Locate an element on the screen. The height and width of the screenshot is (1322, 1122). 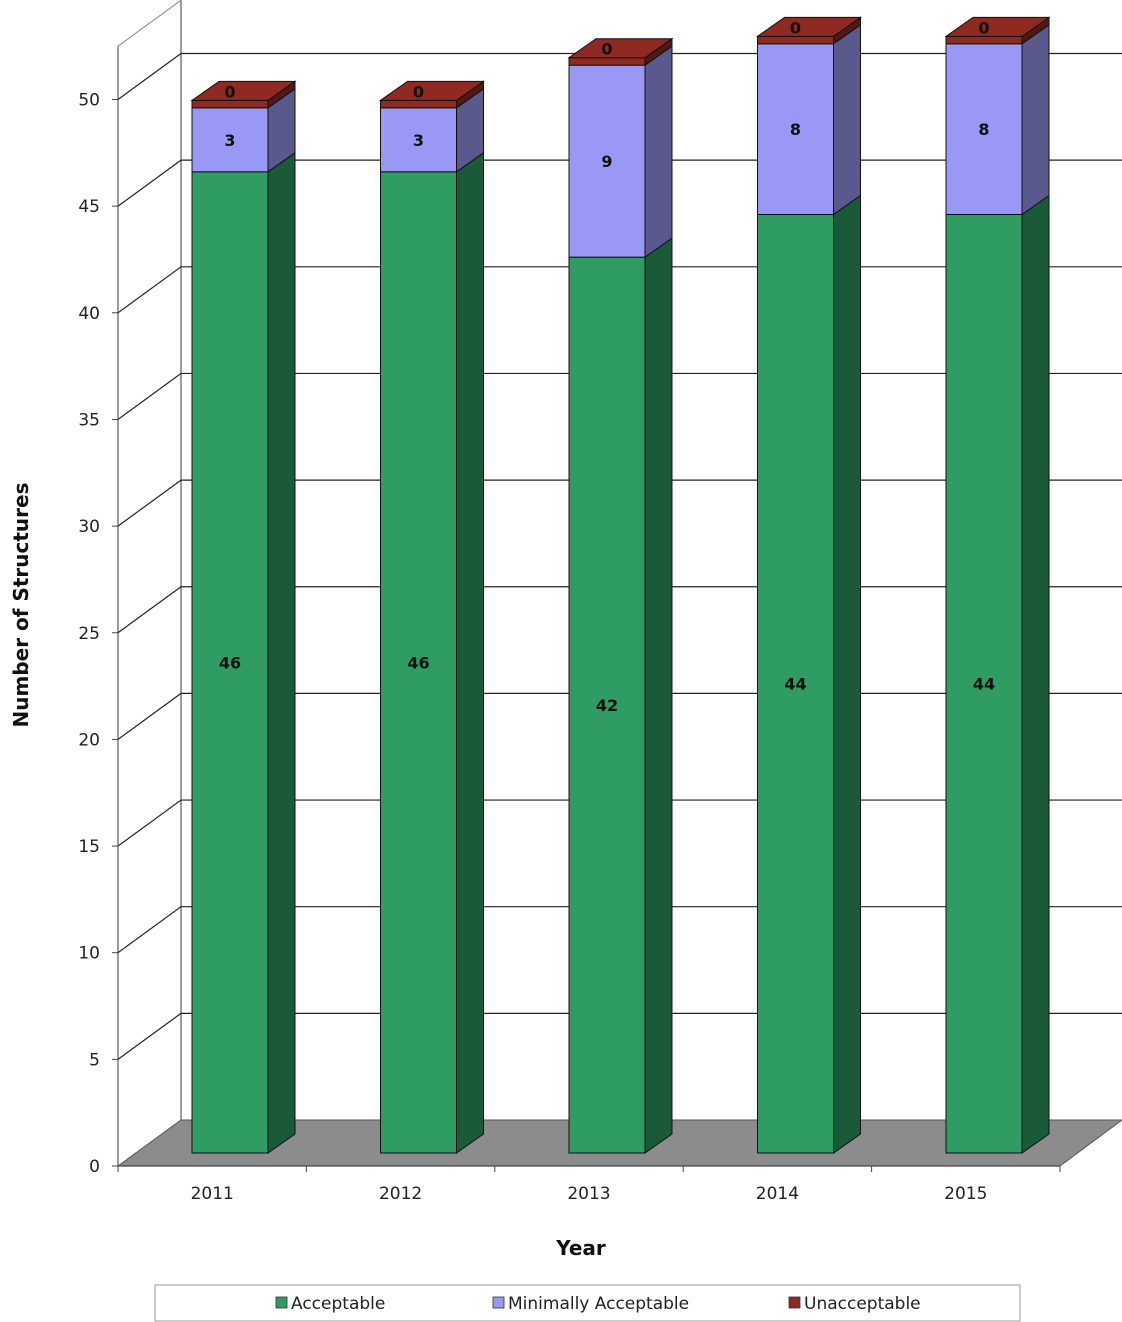
y-axis-ticks: 0 5 10 15 20 25 30 35 40 45 50 is located at coordinates (98, 634).